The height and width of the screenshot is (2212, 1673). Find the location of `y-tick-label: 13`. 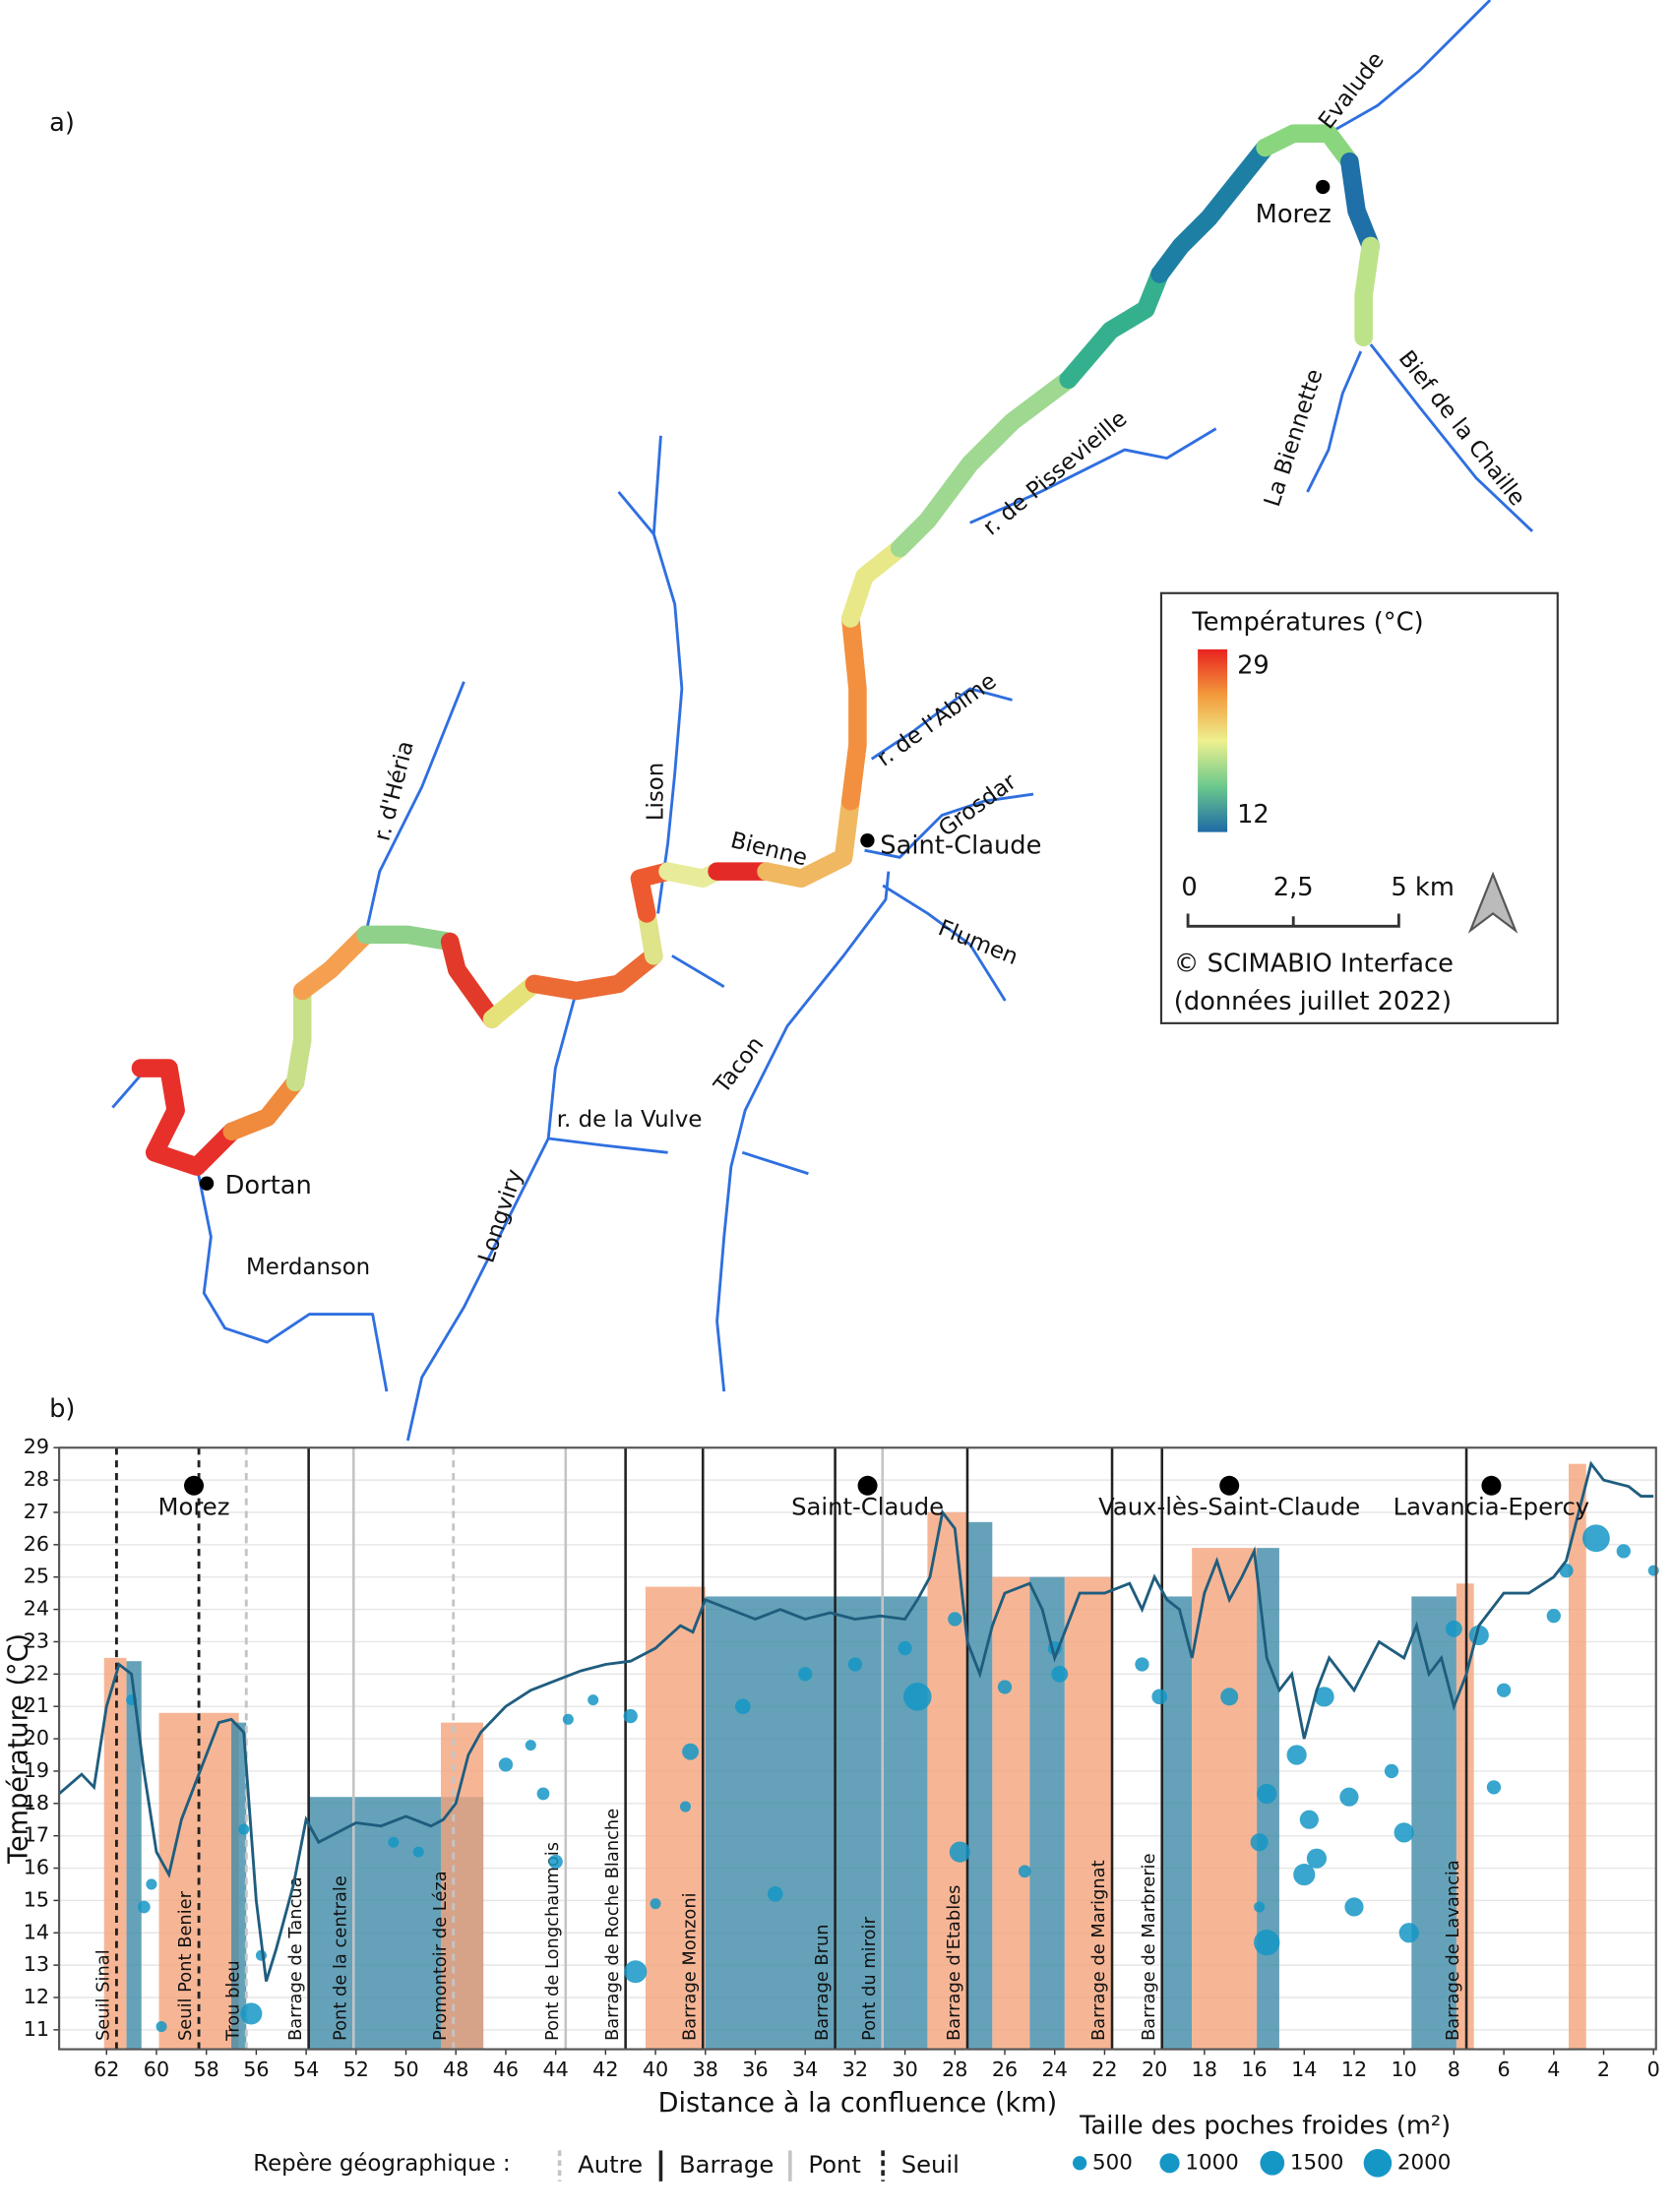

y-tick-label: 13 is located at coordinates (36, 1964).